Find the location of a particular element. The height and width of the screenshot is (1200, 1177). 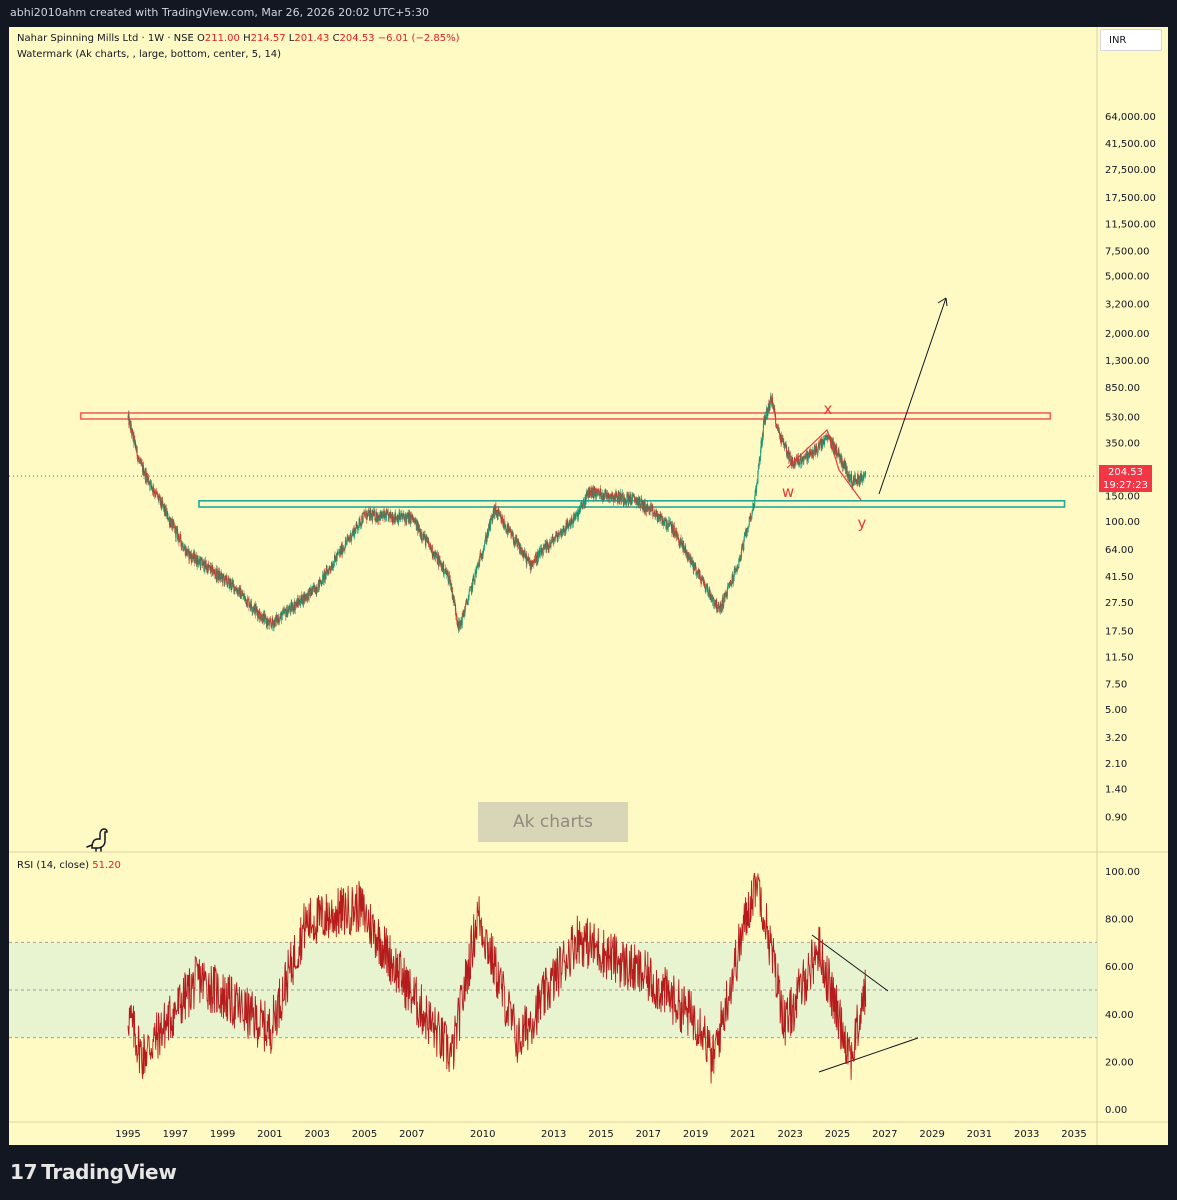

high-value: 214.57 is located at coordinates (268, 38).